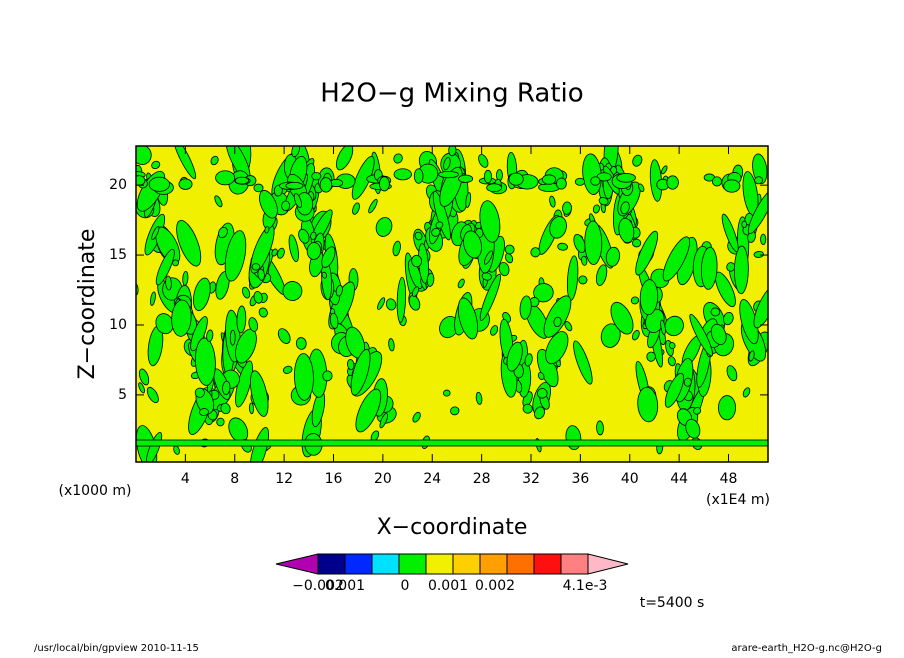  I want to click on colorbar-label: 0, so click(405, 586).